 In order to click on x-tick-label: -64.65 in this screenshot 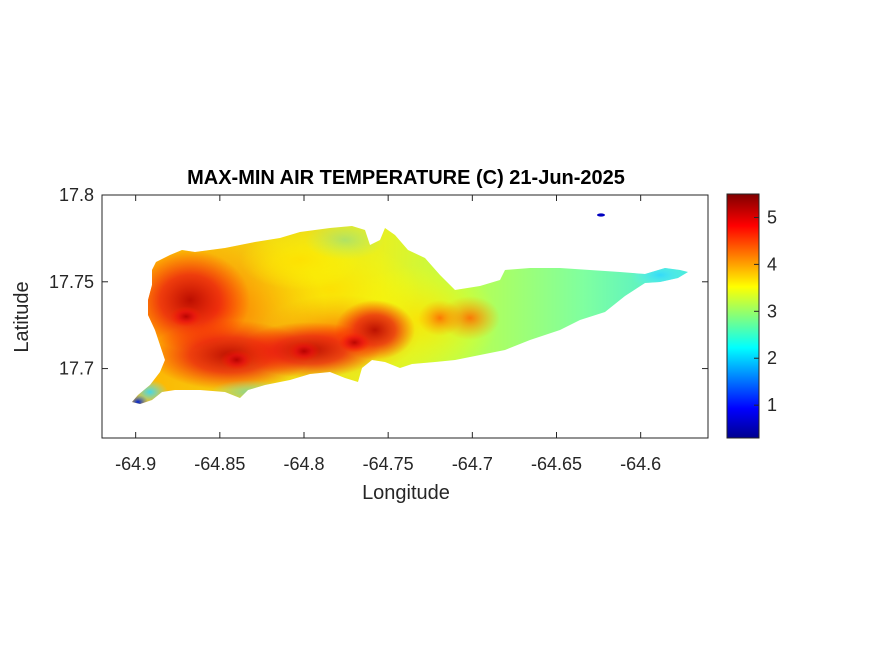, I will do `click(556, 464)`.